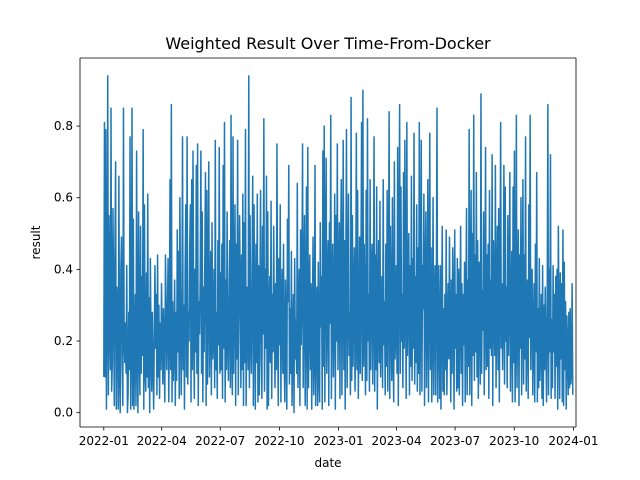  Describe the element at coordinates (36, 242) in the screenshot. I see `y-axis-label: result` at that location.